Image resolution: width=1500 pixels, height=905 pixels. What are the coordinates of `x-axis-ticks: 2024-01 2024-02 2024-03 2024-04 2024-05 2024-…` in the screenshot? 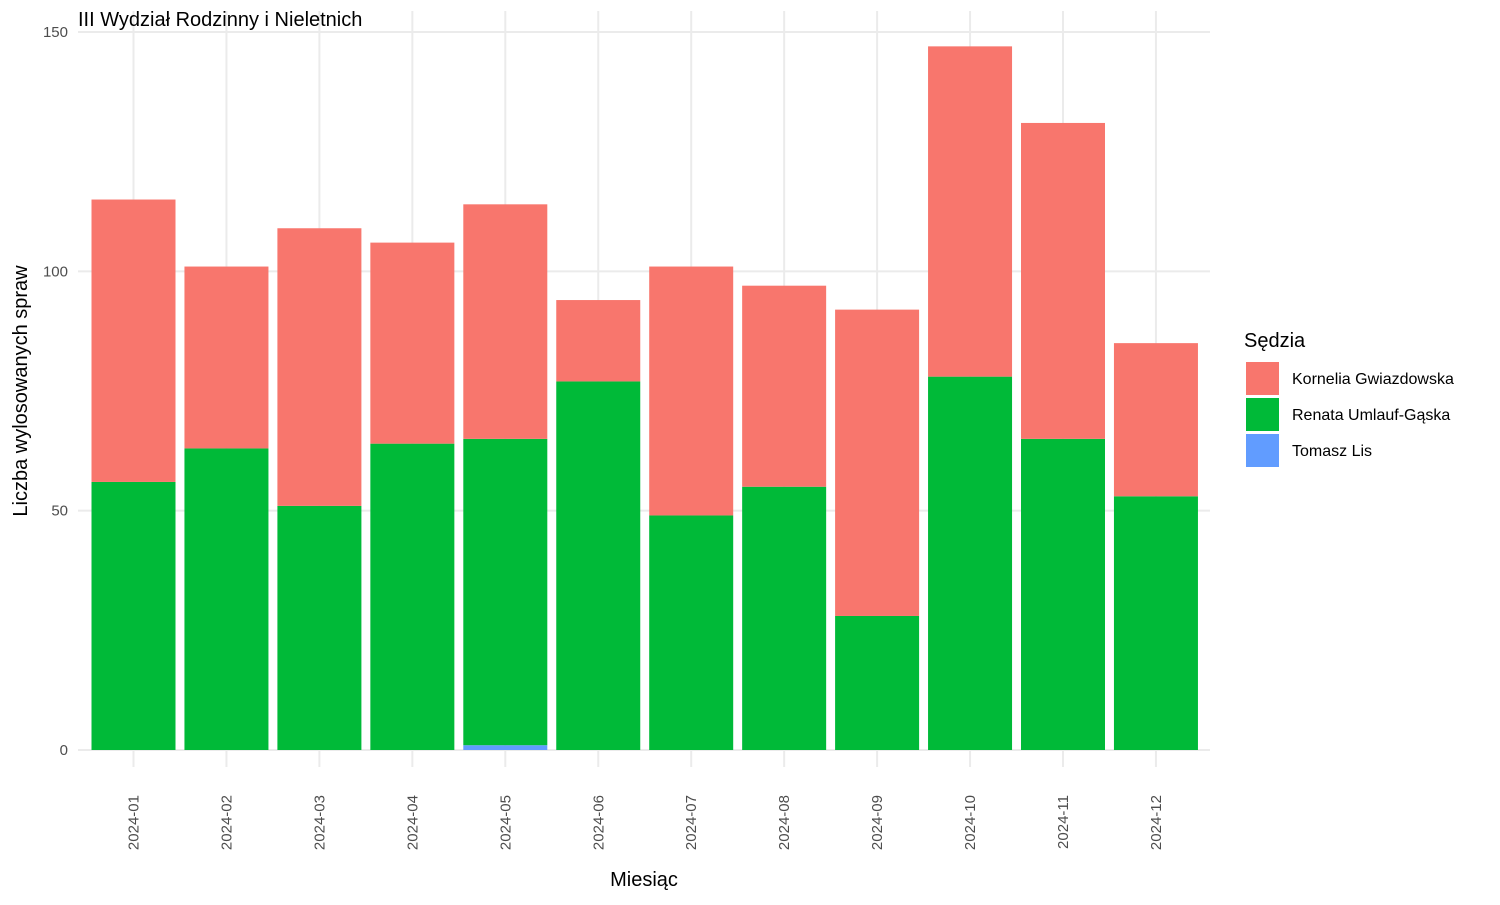 It's located at (645, 822).